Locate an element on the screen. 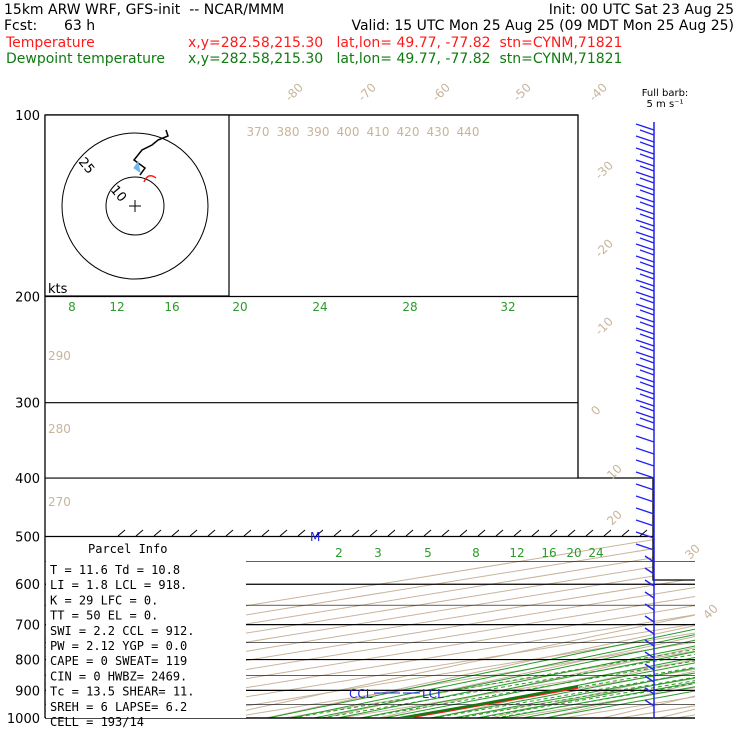  isotherm-label-top: -70 is located at coordinates (367, 92).